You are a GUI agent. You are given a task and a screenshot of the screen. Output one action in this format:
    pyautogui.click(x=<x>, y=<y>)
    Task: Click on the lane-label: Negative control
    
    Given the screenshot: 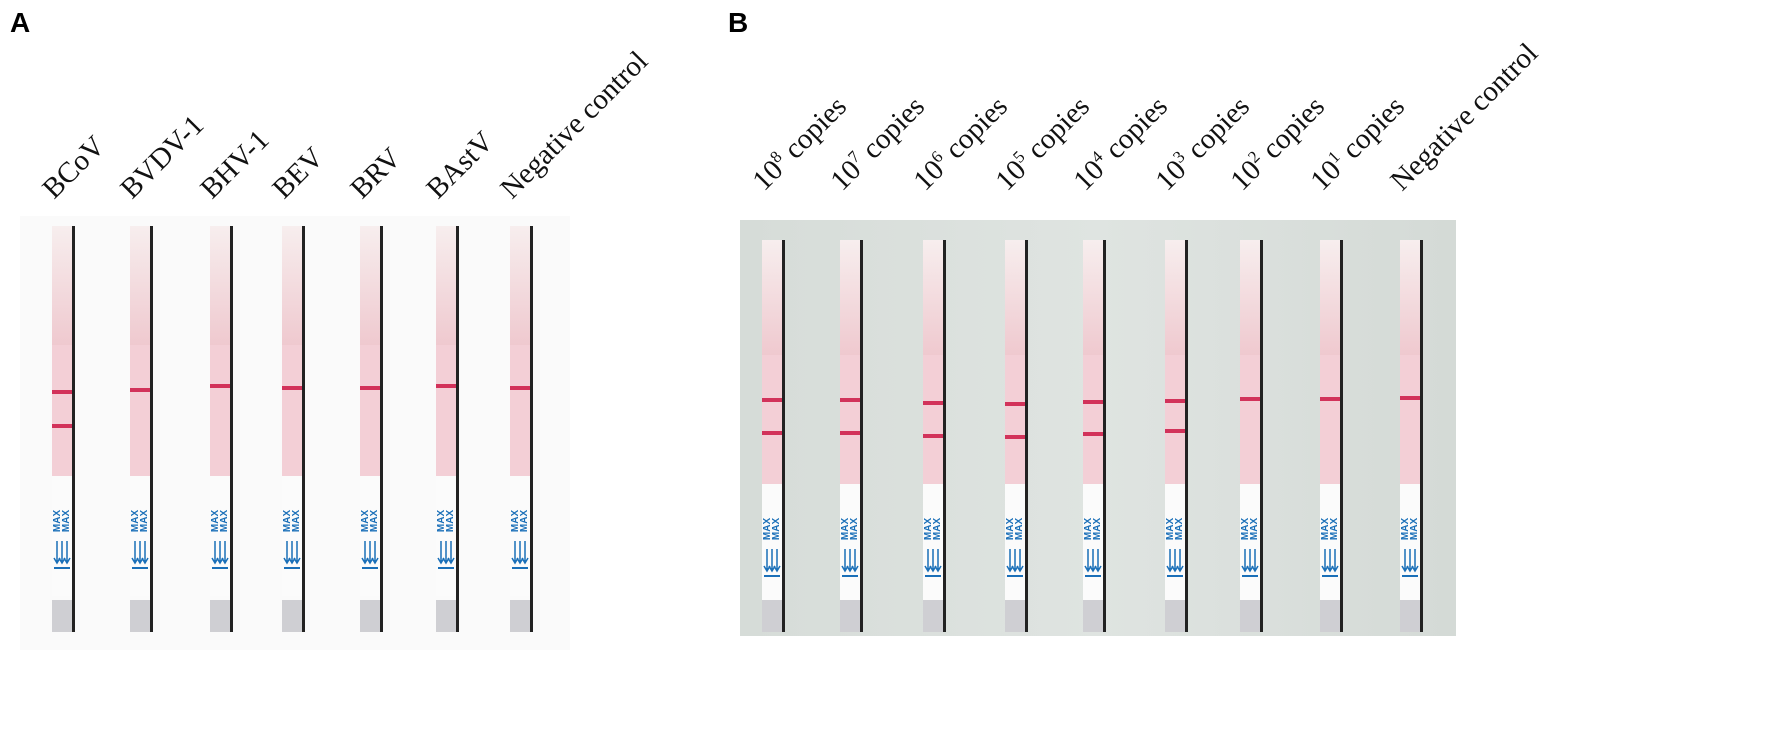 What is the action you would take?
    pyautogui.click(x=574, y=125)
    